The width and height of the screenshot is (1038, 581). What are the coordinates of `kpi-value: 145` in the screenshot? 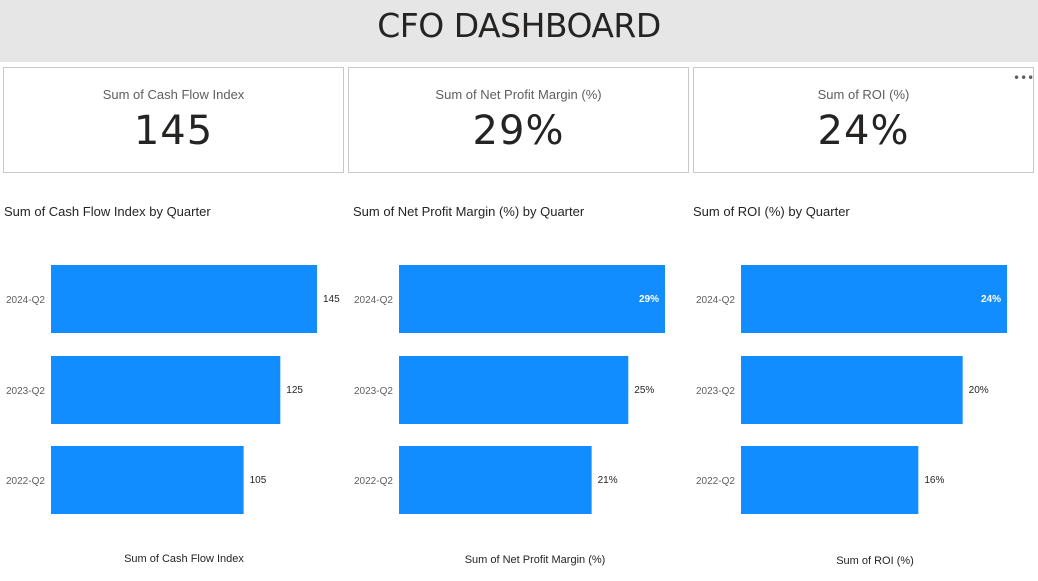 It's located at (173, 131).